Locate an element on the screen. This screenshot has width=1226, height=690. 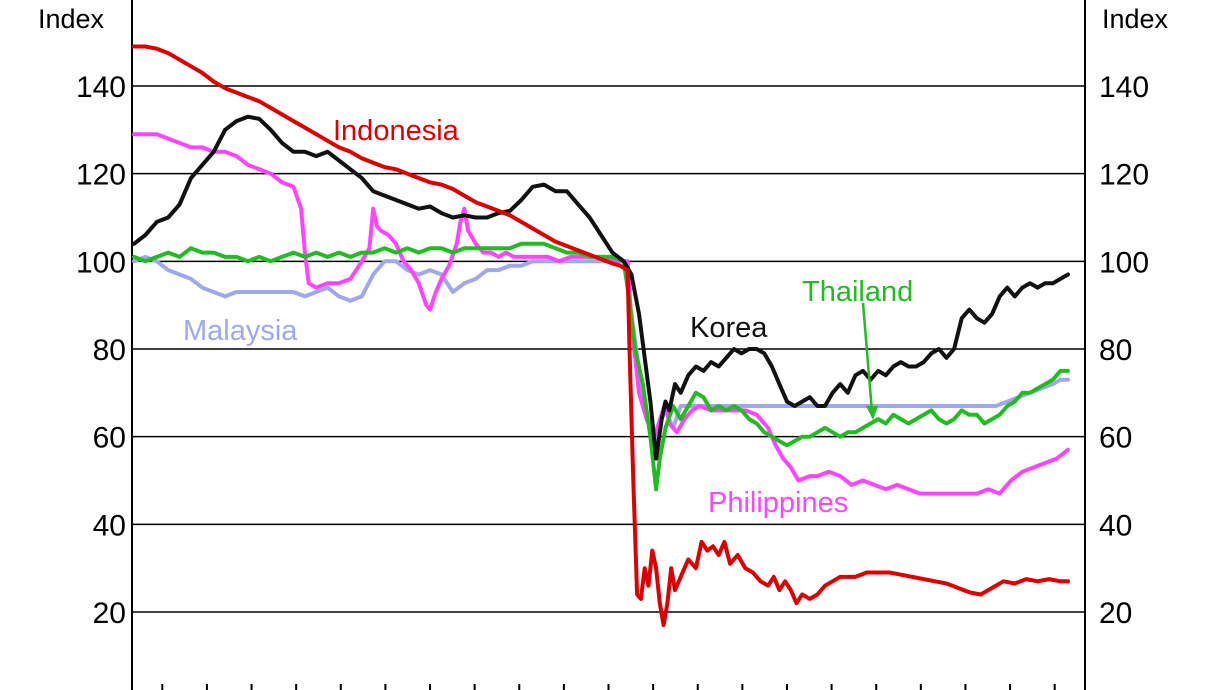
y-tick-label-left: 80 is located at coordinates (109, 350).